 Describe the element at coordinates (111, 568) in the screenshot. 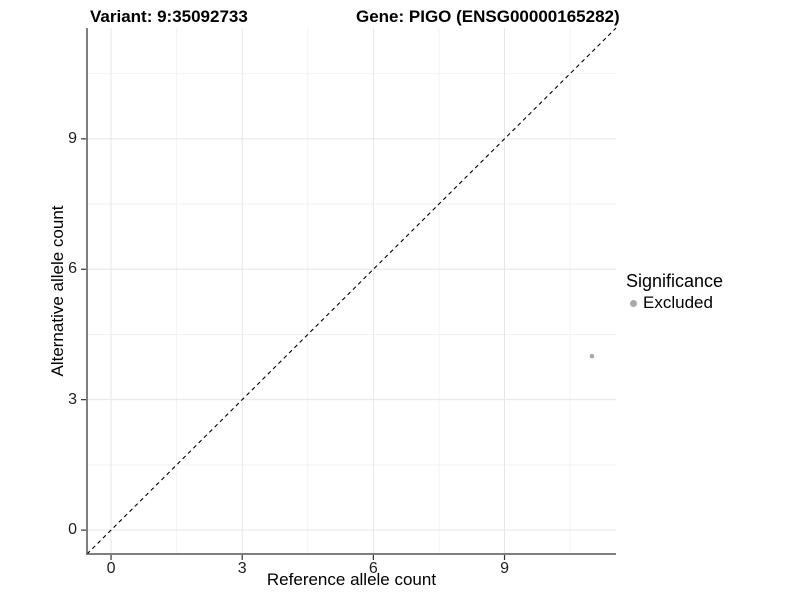

I see `x-tick-label: 0` at that location.